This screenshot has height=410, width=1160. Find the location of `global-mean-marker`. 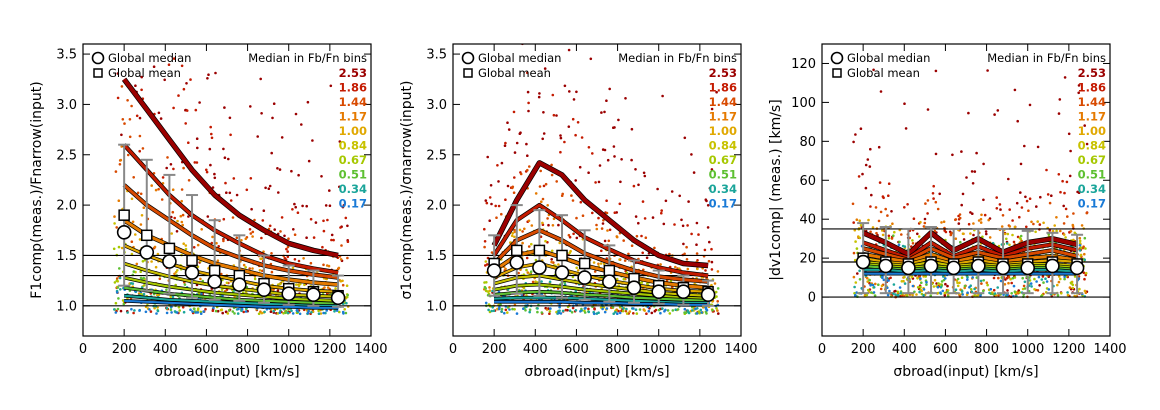

global-mean-marker is located at coordinates (539, 250).